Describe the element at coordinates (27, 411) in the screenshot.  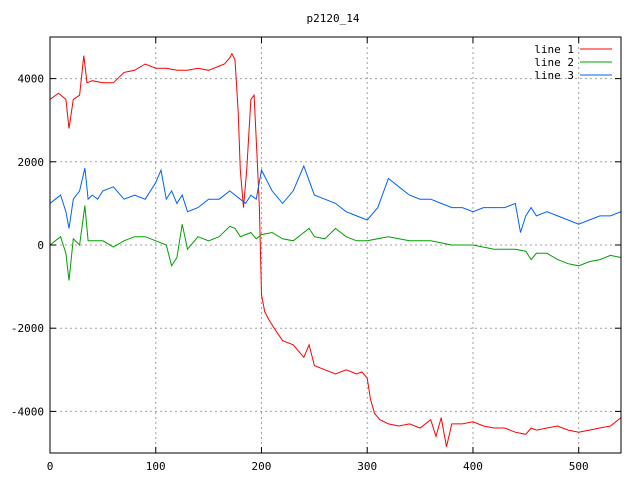
I see `y-tick-label: -4000` at that location.